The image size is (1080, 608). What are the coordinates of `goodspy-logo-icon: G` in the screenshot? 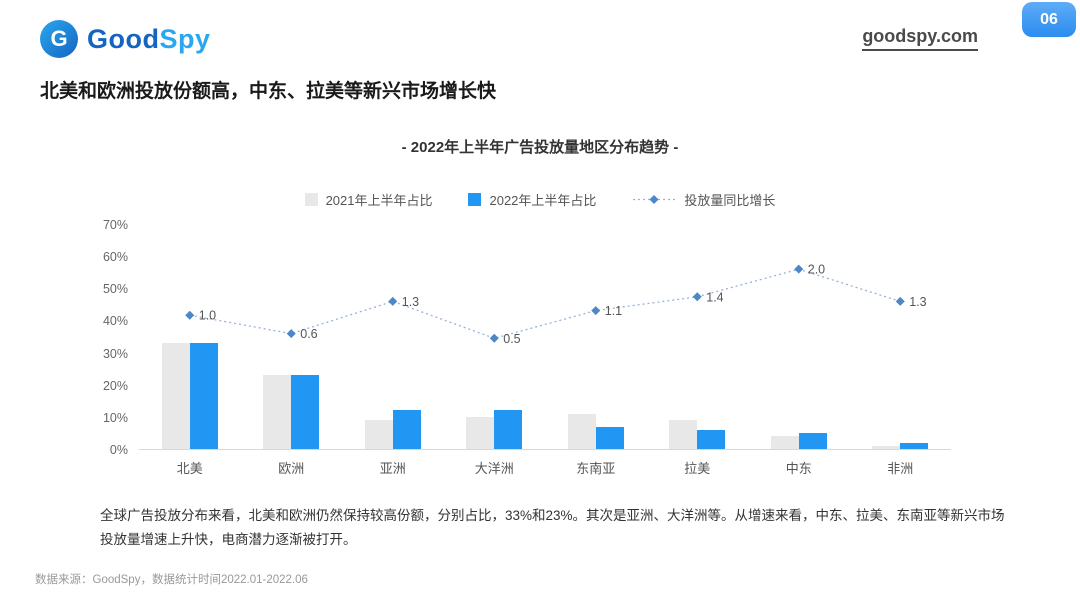 It's located at (59, 39).